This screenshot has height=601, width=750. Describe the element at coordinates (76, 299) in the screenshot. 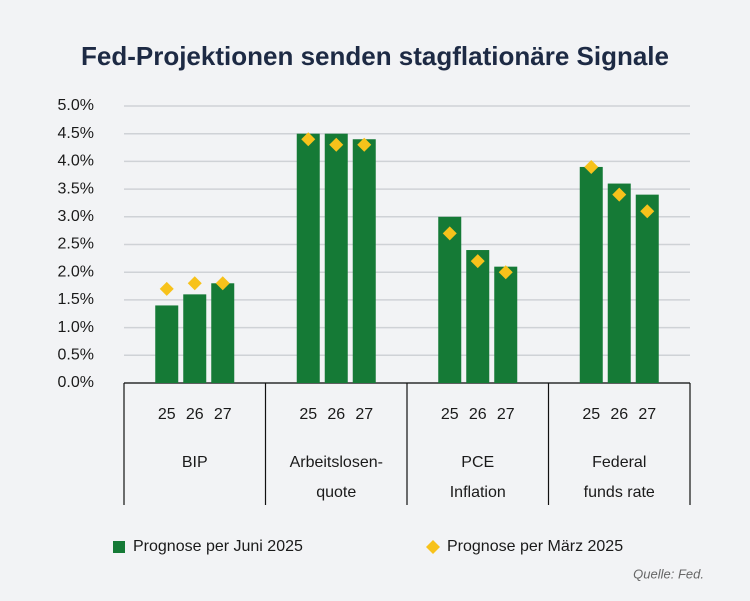

I see `y-tick-label: 1.5%` at that location.